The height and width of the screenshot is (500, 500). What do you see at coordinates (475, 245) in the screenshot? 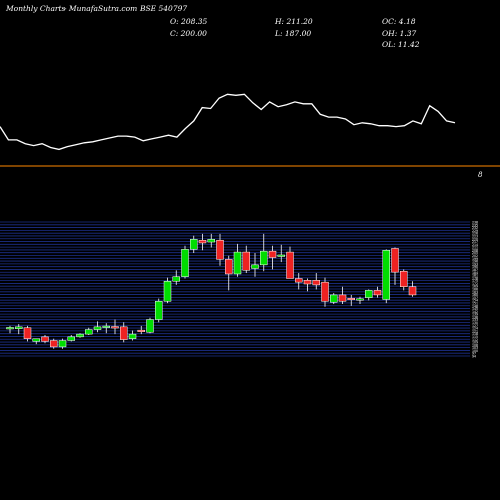
I see `y-tick-label: 214` at bounding box center [475, 245].